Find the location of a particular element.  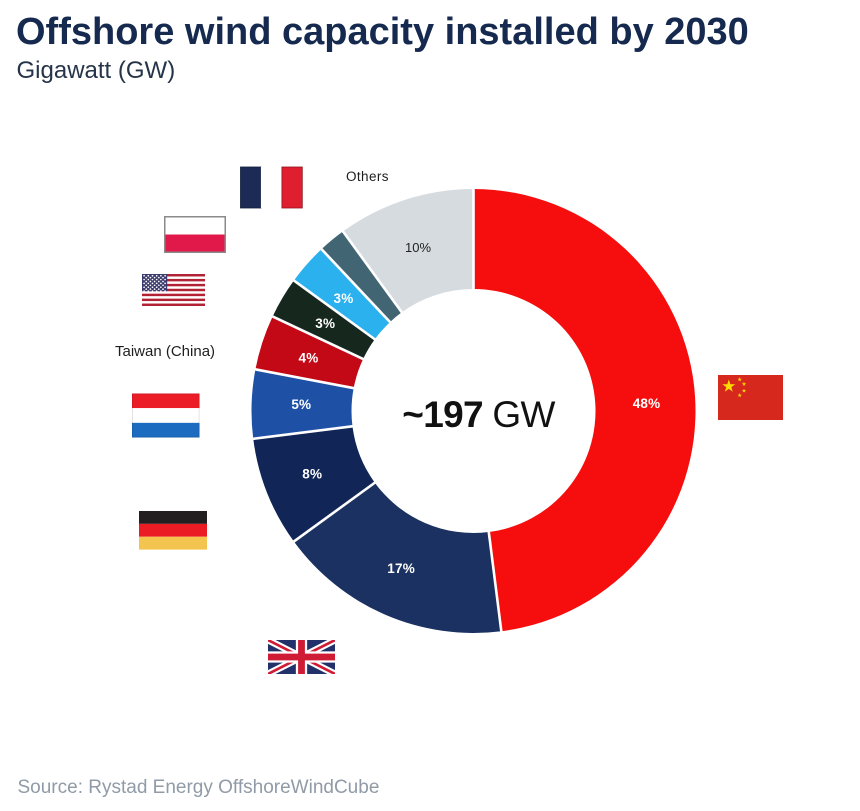

svg-text: 17% is located at coordinates (401, 568).